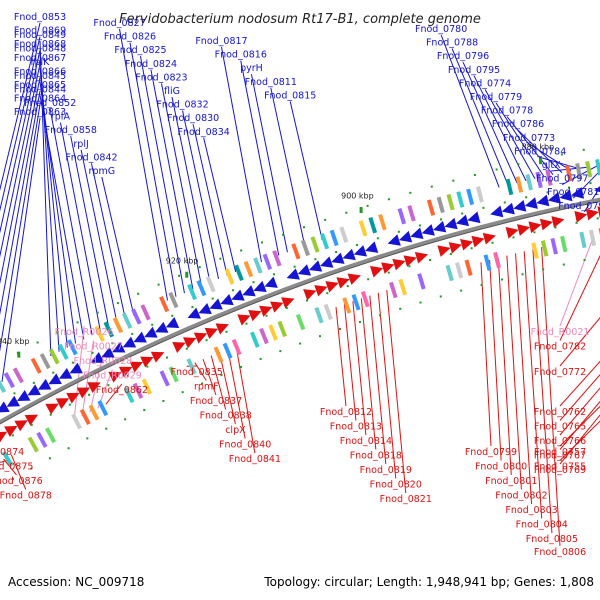 The width and height of the screenshot is (600, 600). Describe the element at coordinates (346, 412) in the screenshot. I see `gene-label: Fnod_0812` at that location.